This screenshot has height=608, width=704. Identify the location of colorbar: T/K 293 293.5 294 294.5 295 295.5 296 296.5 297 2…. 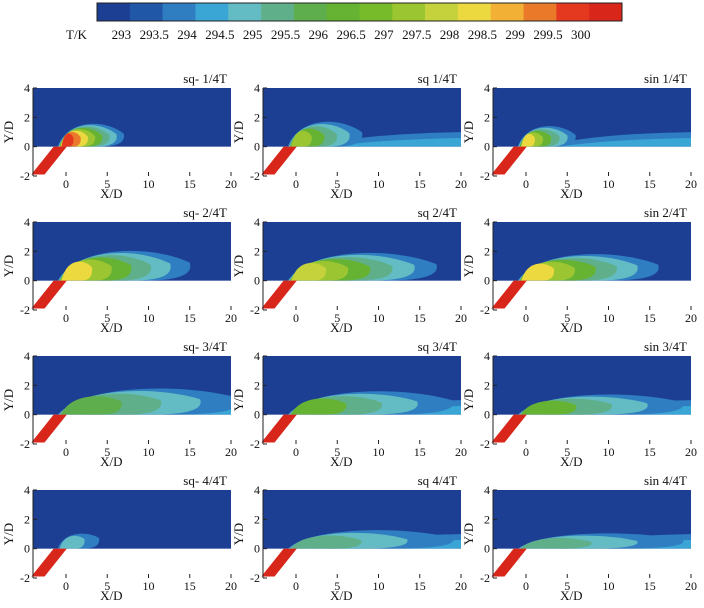
(344, 22).